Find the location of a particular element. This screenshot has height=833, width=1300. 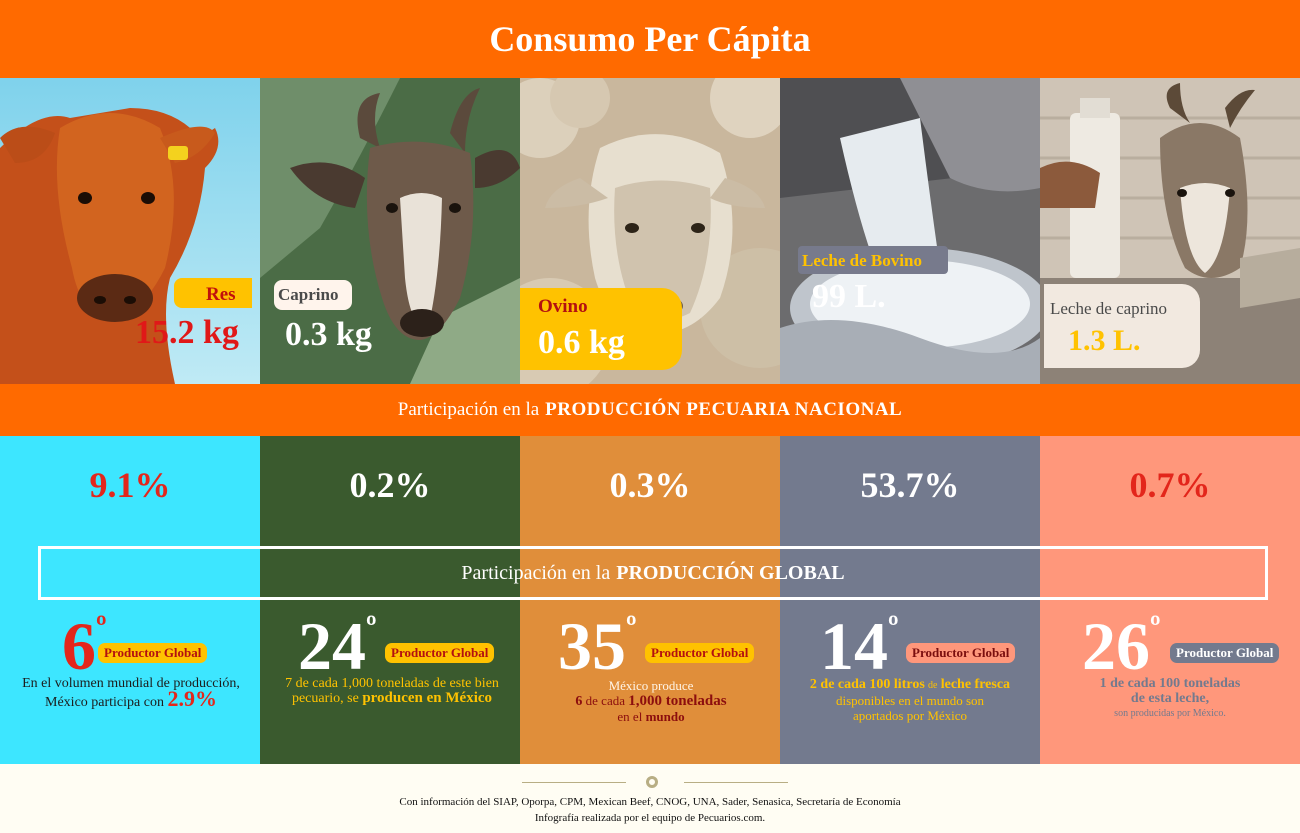

desc-line-2: pecuario, se producen en México is located at coordinates (392, 698).